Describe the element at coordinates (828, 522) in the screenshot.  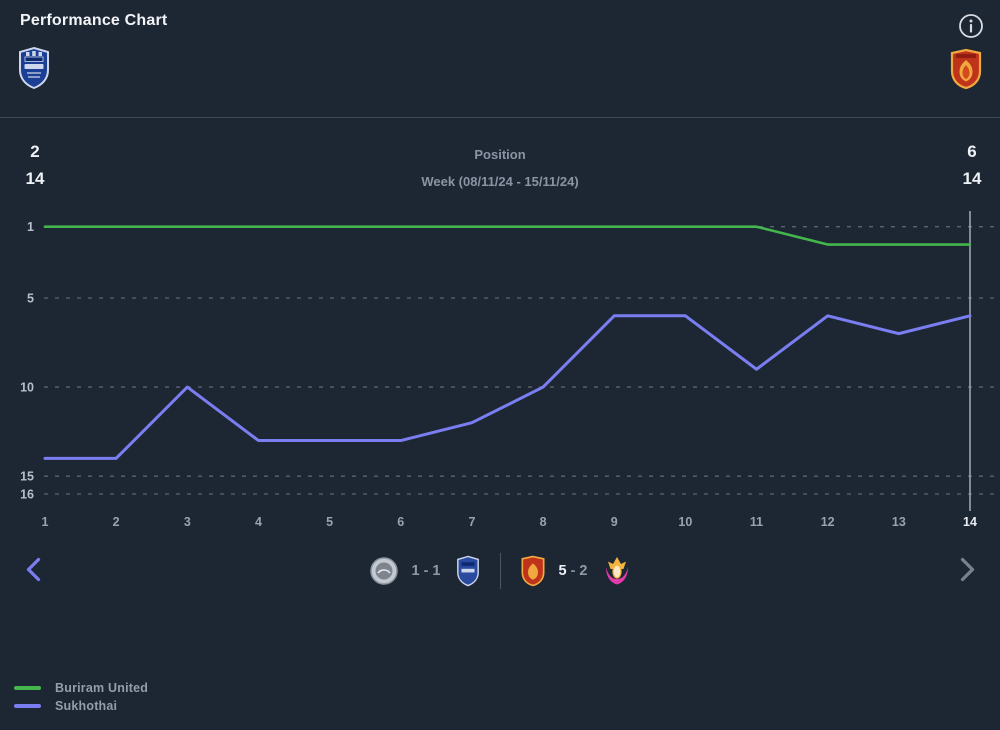
I see `x-axis-label: 12` at that location.